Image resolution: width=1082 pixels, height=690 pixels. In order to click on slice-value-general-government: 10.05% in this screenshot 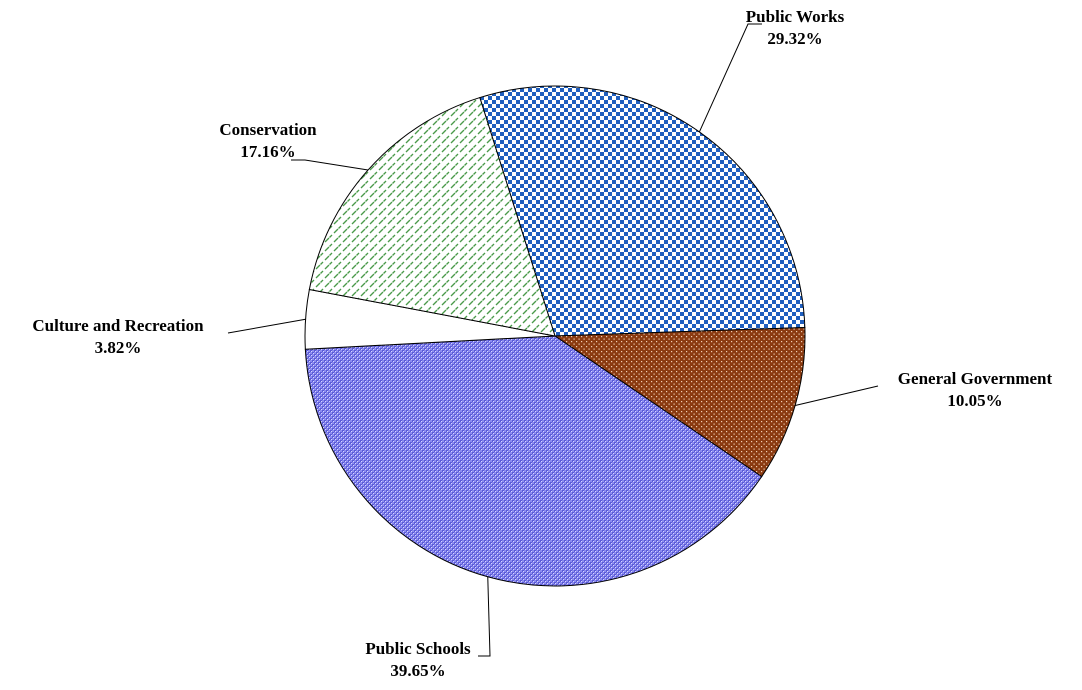, I will do `click(974, 400)`.